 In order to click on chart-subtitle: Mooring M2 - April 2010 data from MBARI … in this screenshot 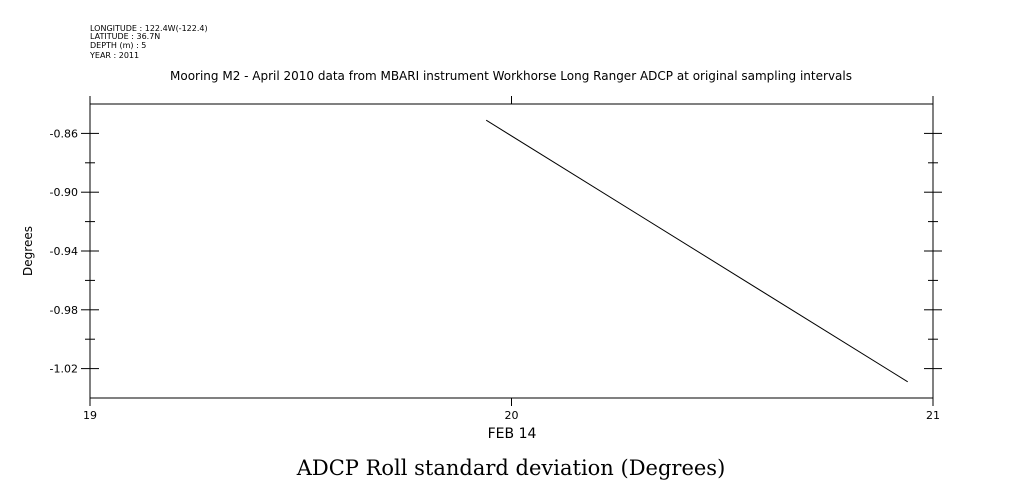, I will do `click(511, 76)`.